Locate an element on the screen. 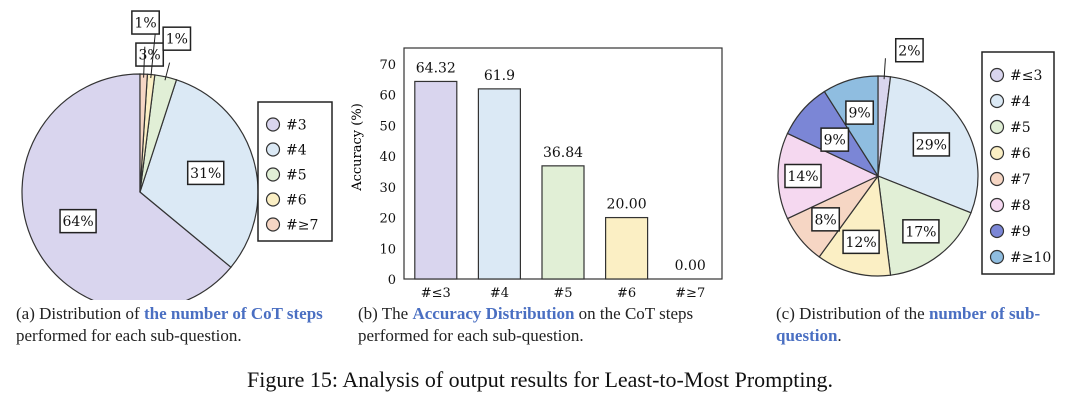  y-tick-label: 70 is located at coordinates (387, 65).